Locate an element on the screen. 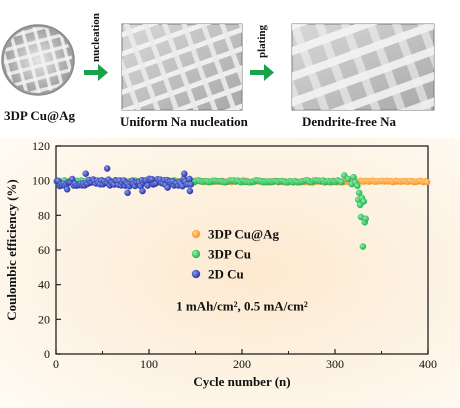  y-tick-label: 60 is located at coordinates (44, 250).